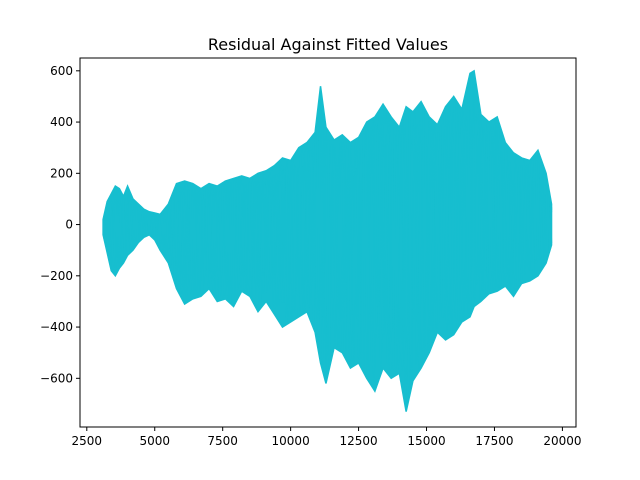  I want to click on x-tick-label-12500: 12500, so click(358, 441).